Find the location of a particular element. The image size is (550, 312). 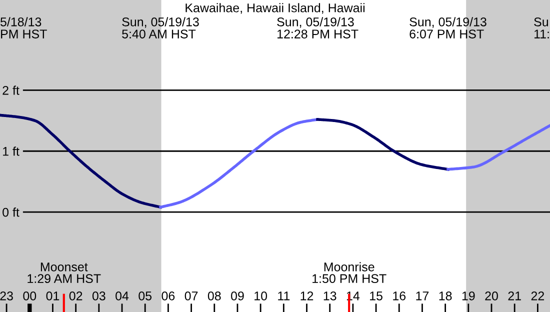

x-tick-label: 00 is located at coordinates (29, 295).